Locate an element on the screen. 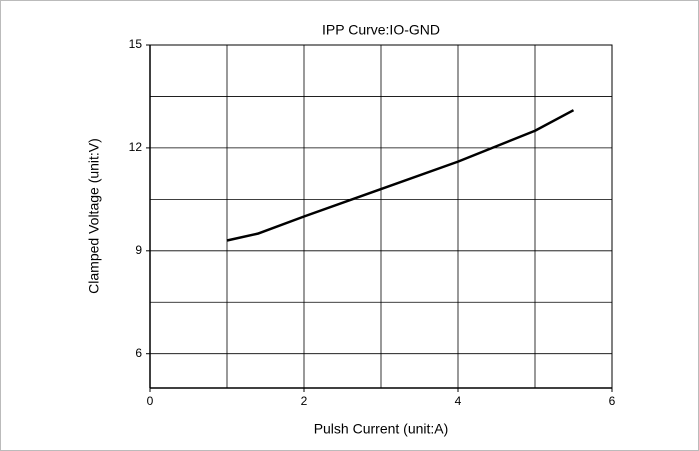 The width and height of the screenshot is (699, 451). x-tick-label: 4 is located at coordinates (458, 401).